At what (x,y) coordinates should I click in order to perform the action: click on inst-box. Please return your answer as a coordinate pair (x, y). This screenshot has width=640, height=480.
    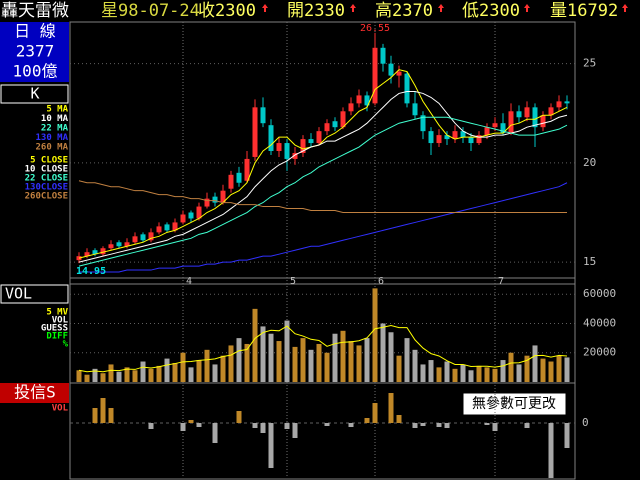
    Looking at the image, I should click on (34, 393).